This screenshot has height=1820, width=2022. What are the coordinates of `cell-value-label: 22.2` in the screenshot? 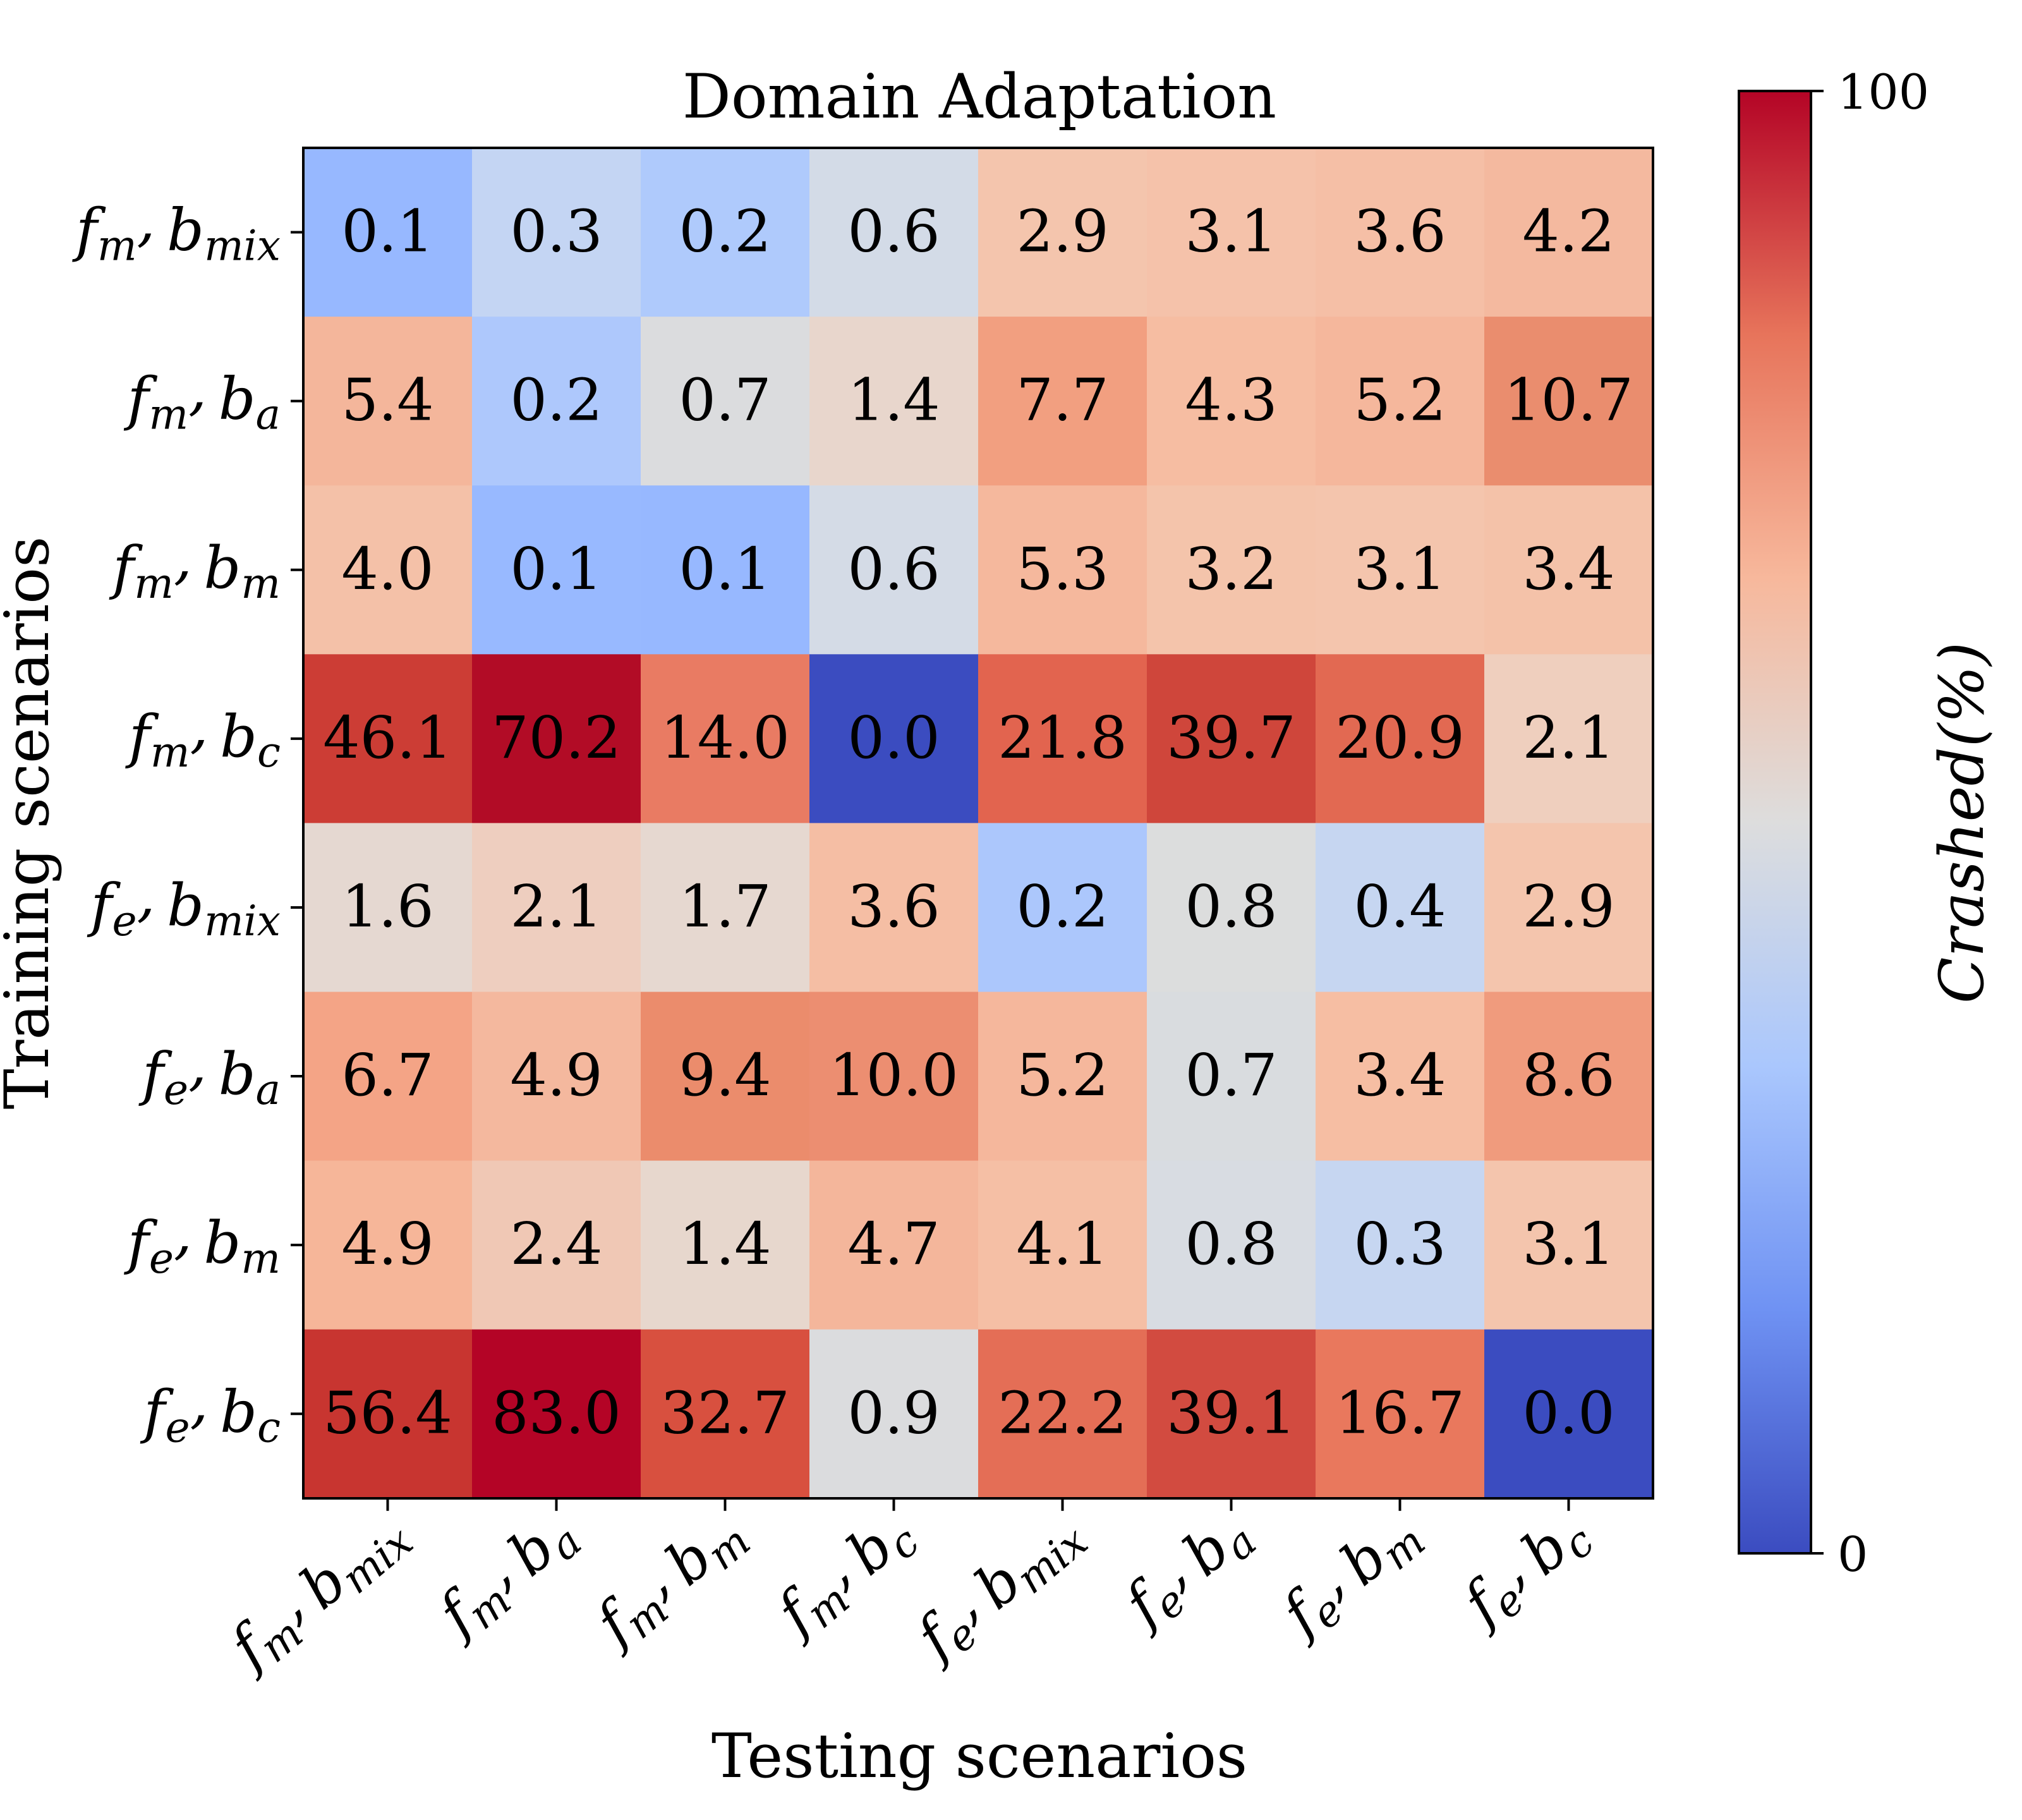 It's located at (1062, 1413).